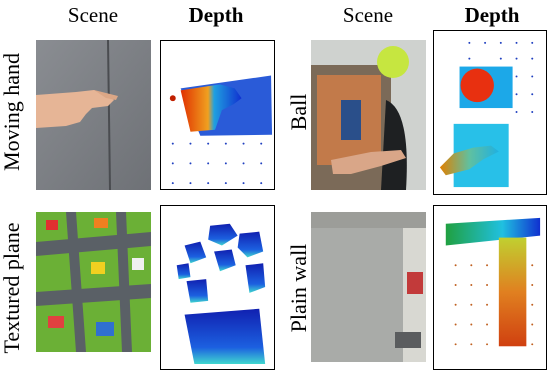 This screenshot has width=547, height=370. Describe the element at coordinates (93, 15) in the screenshot. I see `header-scene-left: Scene` at that location.